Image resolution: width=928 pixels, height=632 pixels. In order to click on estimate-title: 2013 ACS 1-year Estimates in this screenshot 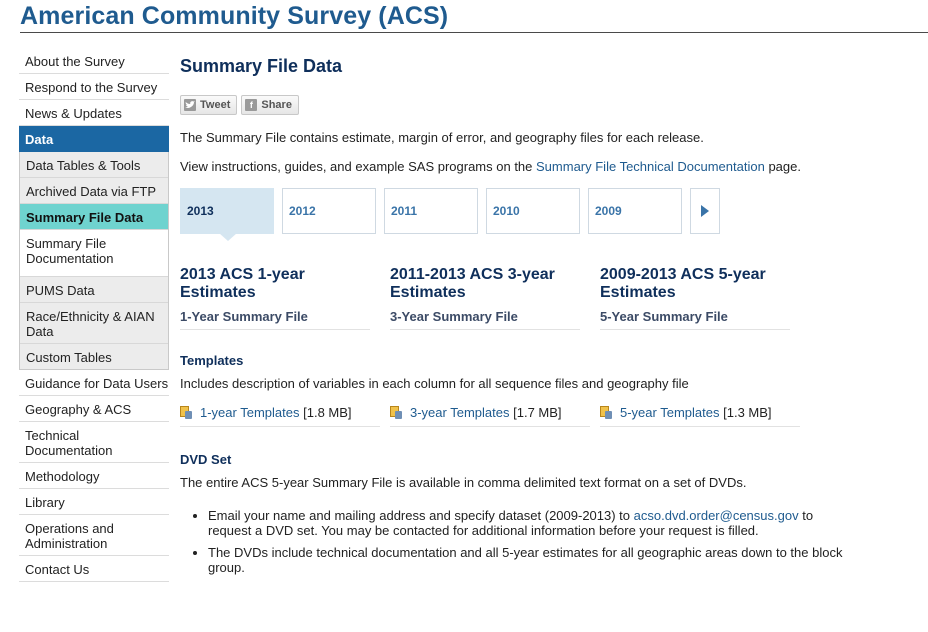, I will do `click(242, 283)`.